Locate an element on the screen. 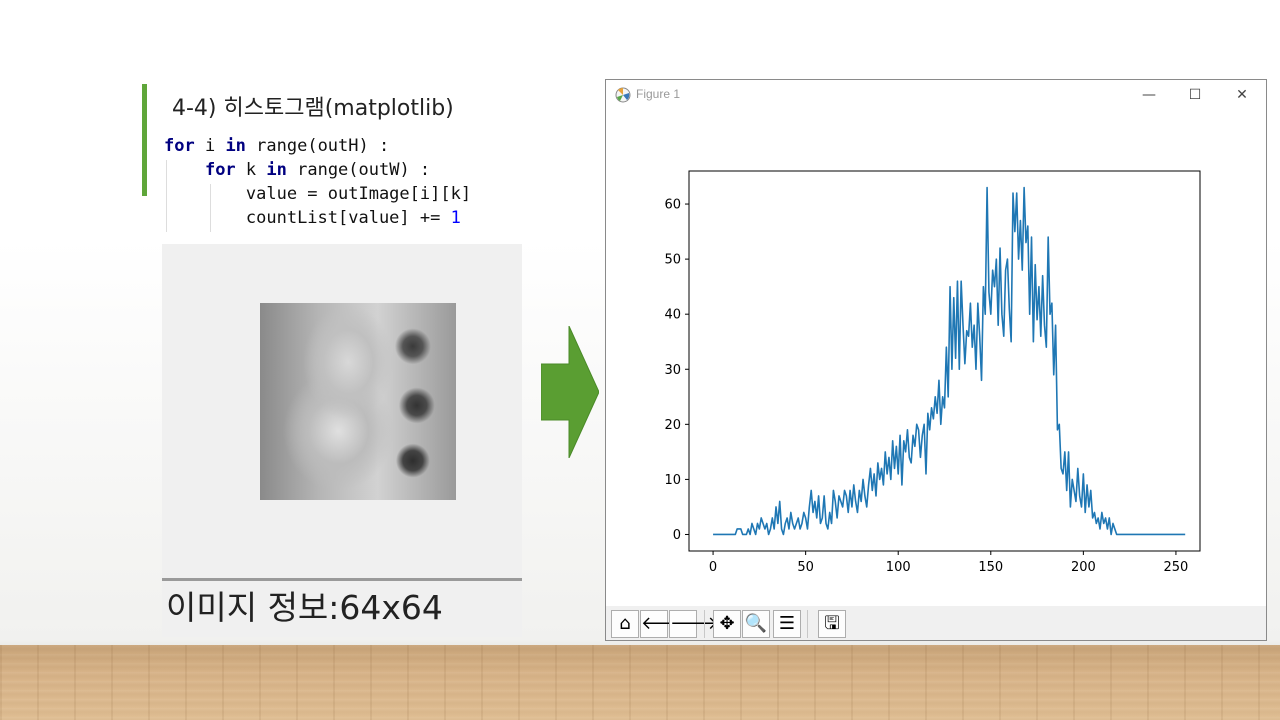 The image size is (1280, 720). code-text: k is located at coordinates (251, 170).